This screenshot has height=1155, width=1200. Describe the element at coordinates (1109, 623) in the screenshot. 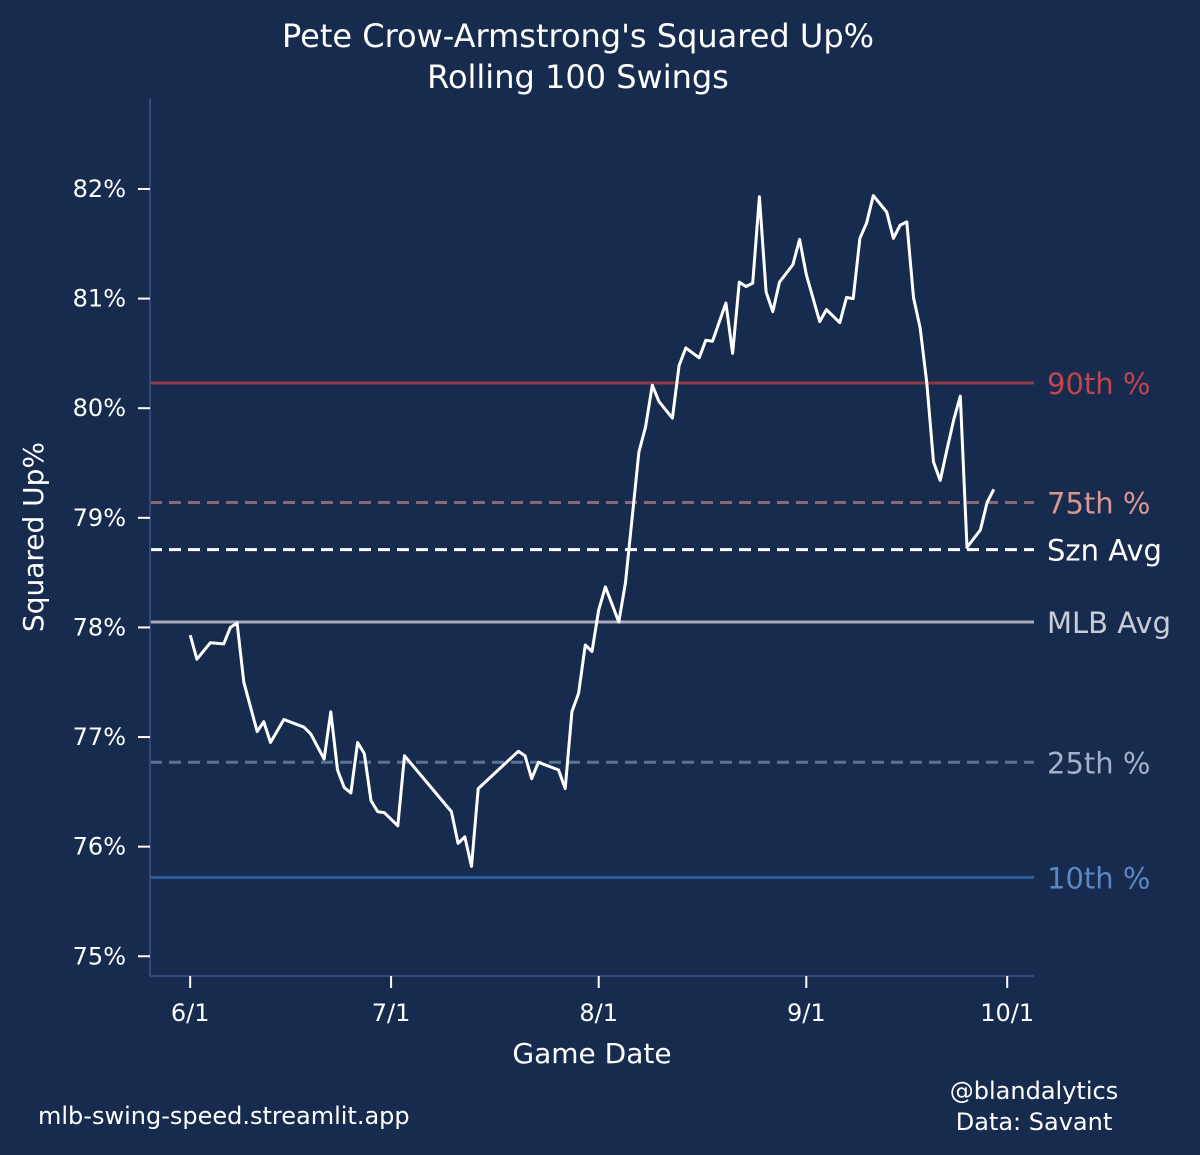

I see `reference-line-label: MLB Avg` at that location.